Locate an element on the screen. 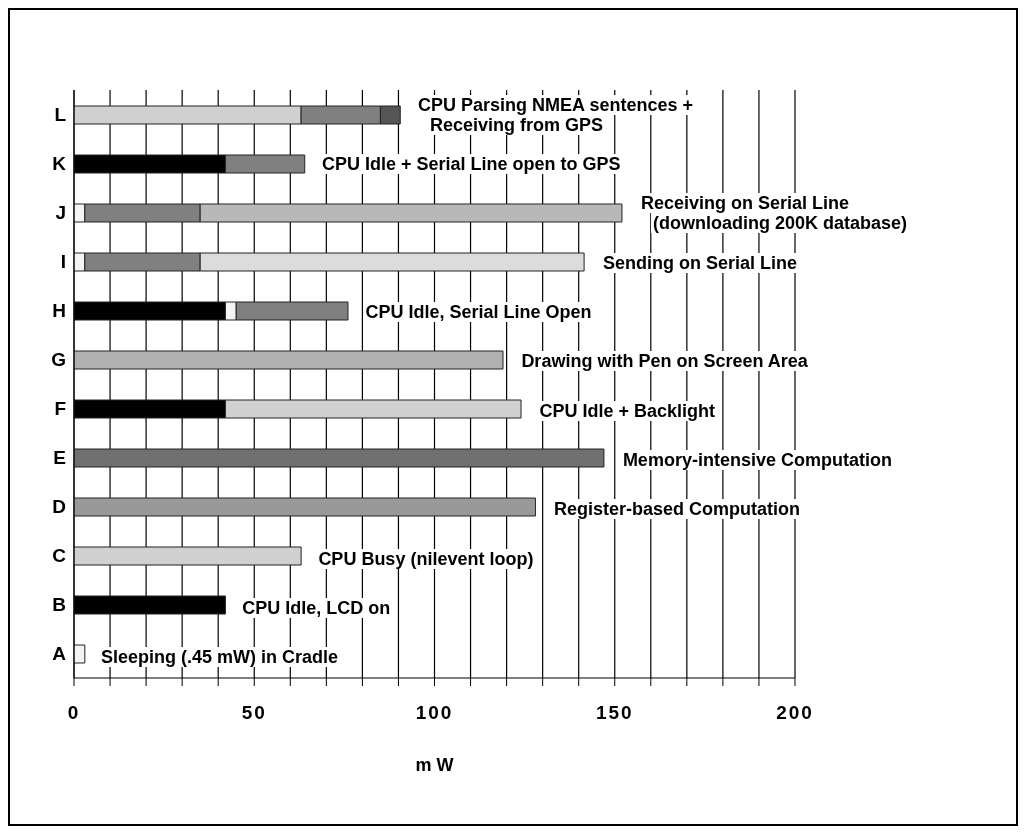  x-tick-label: 150 is located at coordinates (614, 713).